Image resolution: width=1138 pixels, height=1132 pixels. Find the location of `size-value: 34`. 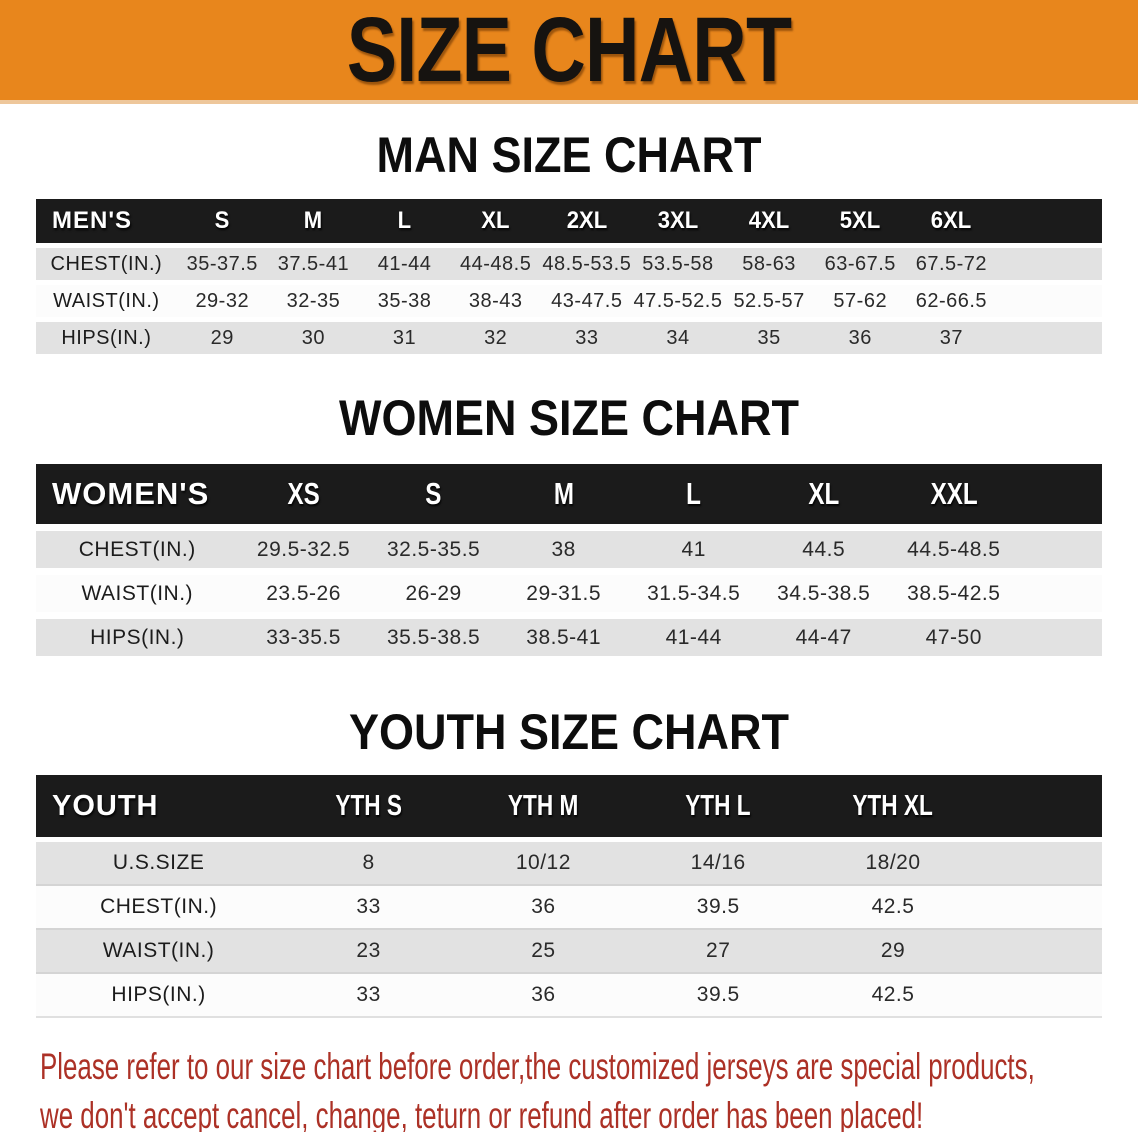

size-value: 34 is located at coordinates (678, 337).